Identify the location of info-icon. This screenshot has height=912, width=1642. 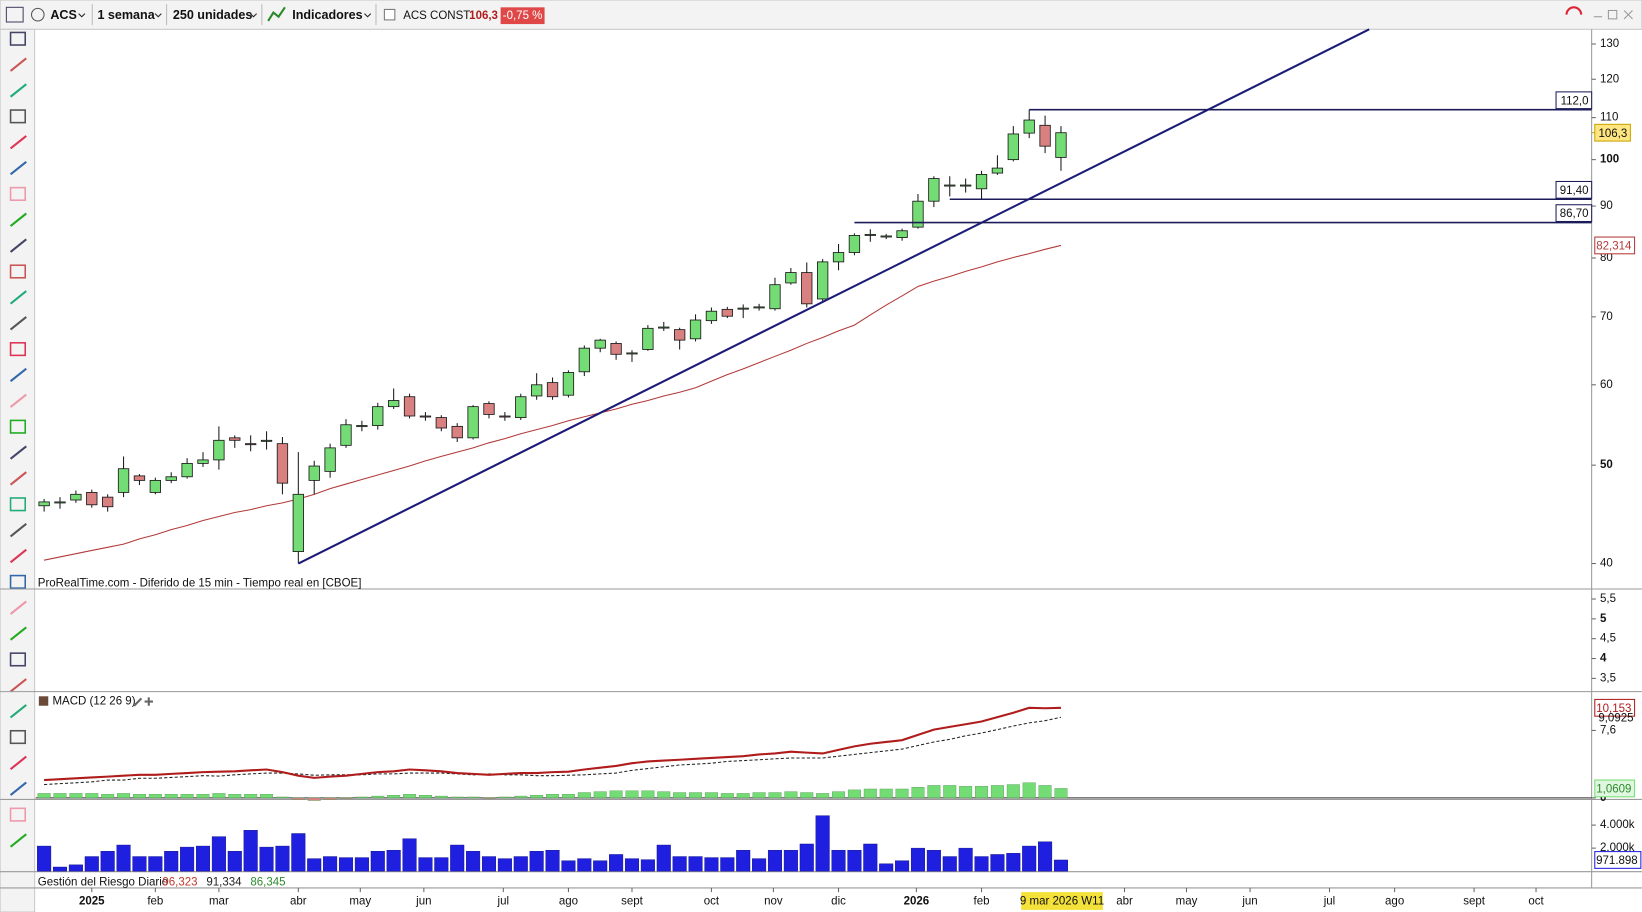
(389, 14).